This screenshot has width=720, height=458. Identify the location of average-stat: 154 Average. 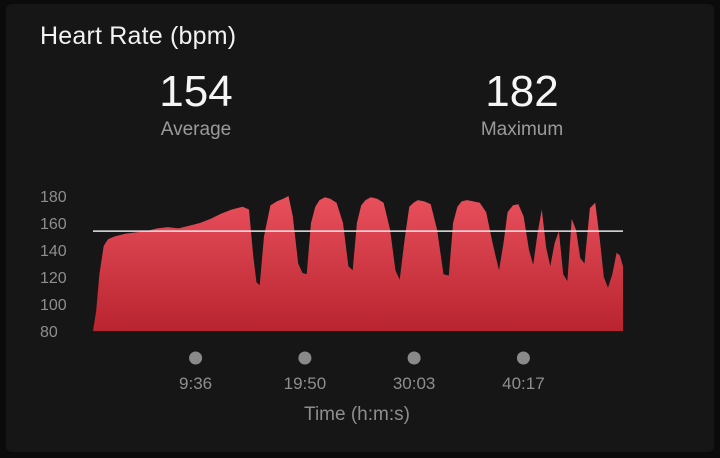
(196, 104).